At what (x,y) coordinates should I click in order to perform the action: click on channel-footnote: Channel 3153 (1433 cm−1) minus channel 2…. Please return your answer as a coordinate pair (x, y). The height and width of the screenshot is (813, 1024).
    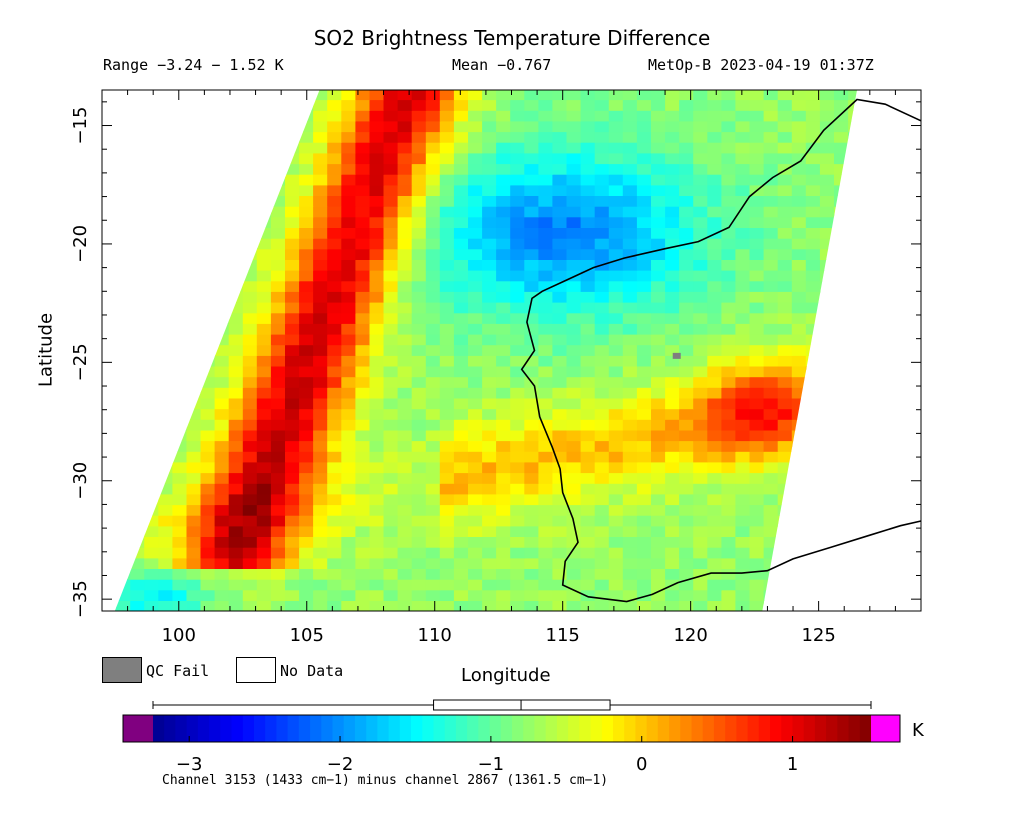
    Looking at the image, I should click on (385, 780).